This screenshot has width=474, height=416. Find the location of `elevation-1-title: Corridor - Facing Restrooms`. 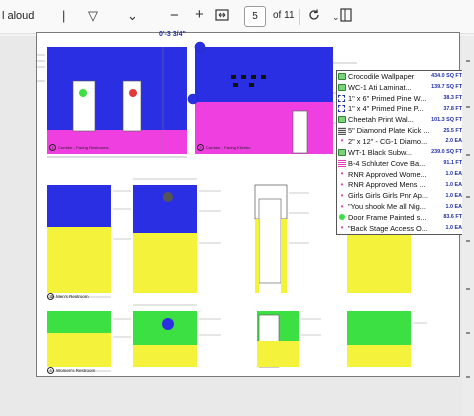

elevation-1-title: Corridor - Facing Restrooms is located at coordinates (83, 147).